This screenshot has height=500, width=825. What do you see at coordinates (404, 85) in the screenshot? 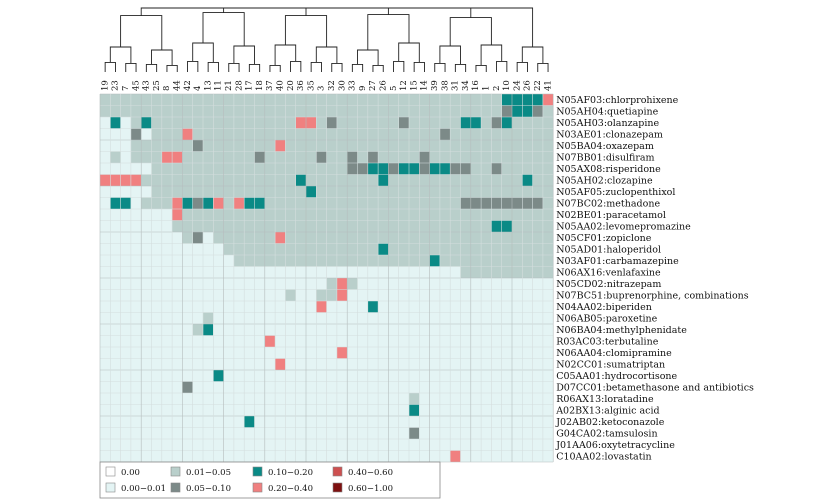
I see `column-tick-label: 12` at bounding box center [404, 85].